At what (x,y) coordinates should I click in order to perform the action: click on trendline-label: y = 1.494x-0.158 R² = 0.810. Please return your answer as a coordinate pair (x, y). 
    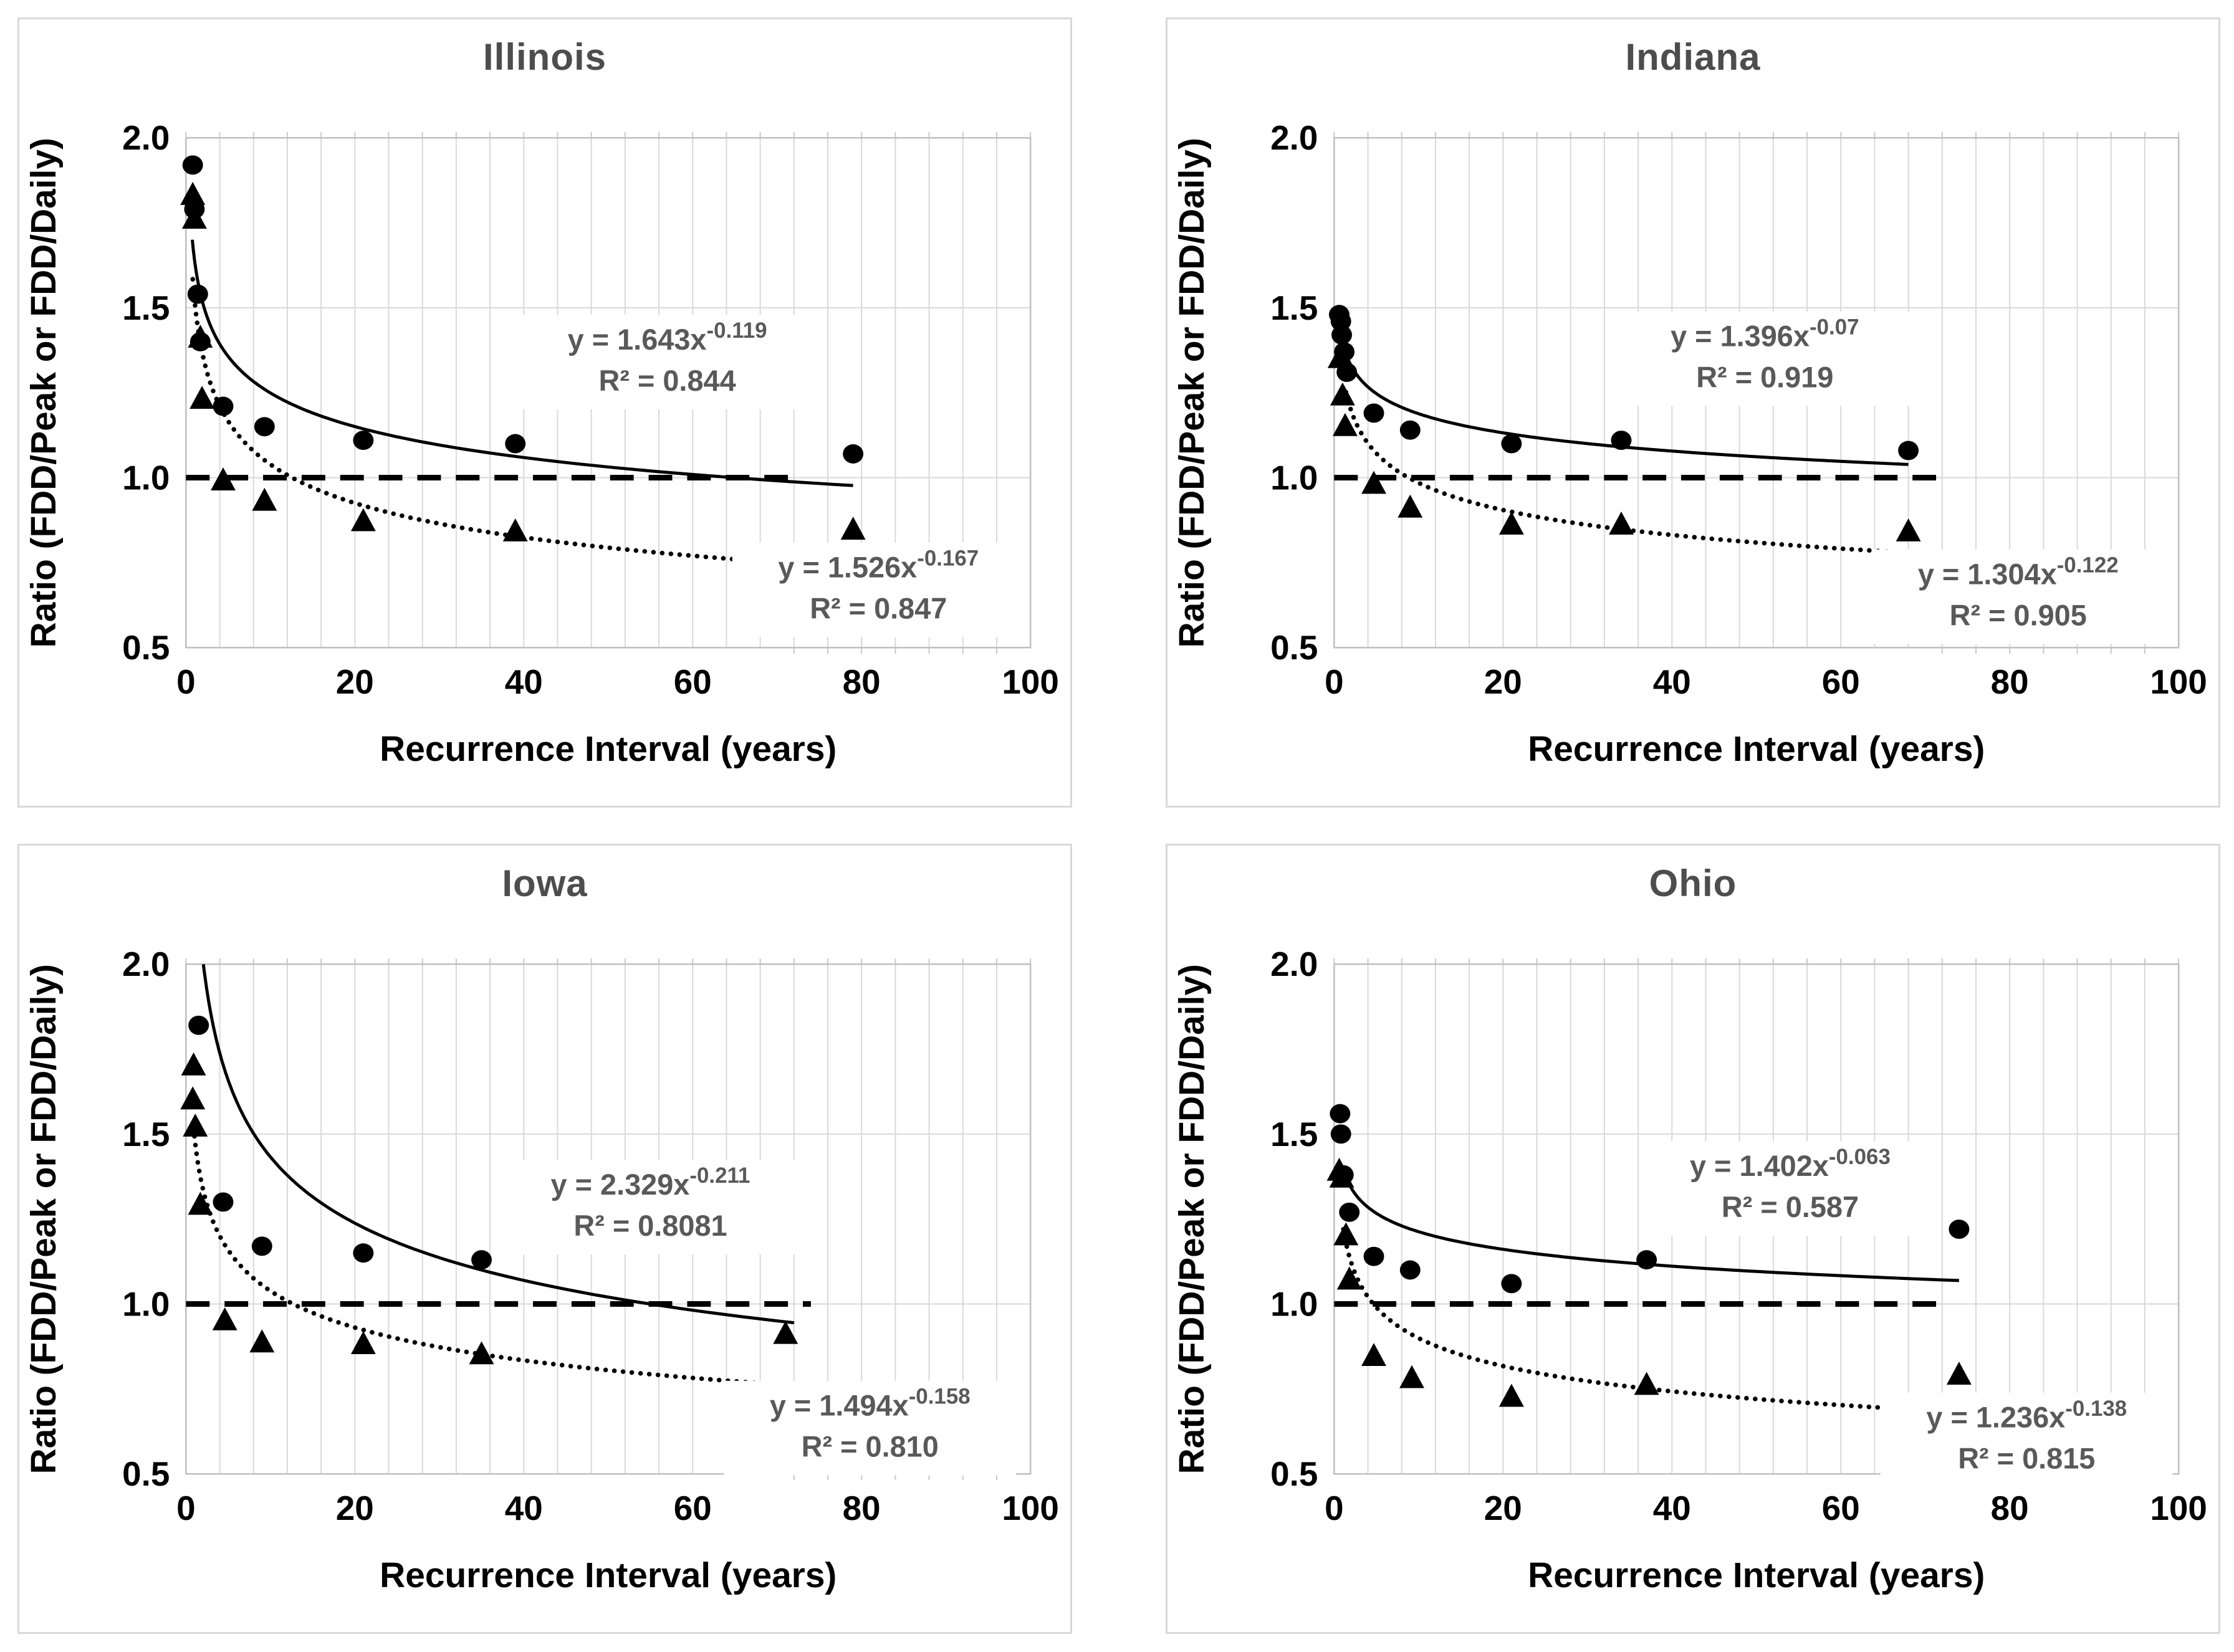
    Looking at the image, I should click on (871, 1428).